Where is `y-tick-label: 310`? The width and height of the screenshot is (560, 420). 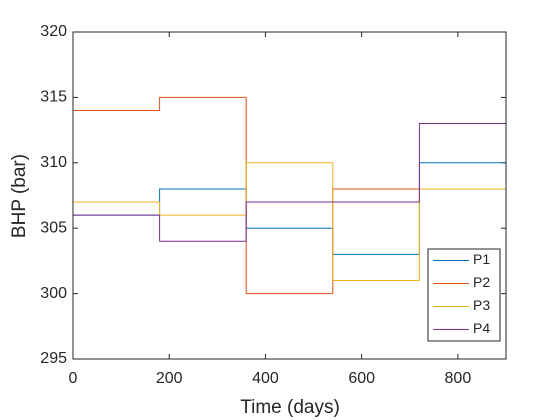
y-tick-label: 310 is located at coordinates (53, 162).